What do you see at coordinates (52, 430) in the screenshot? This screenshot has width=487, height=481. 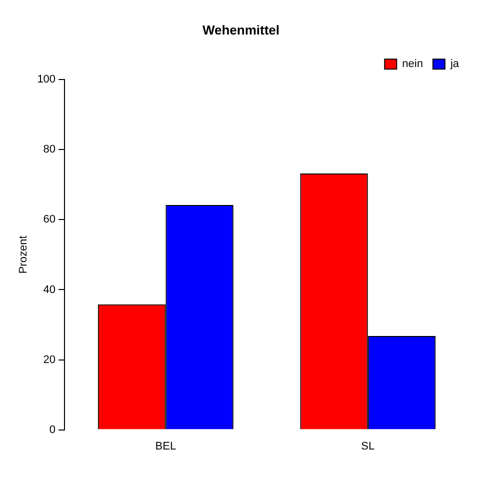 I see `y-tick-label: 0` at bounding box center [52, 430].